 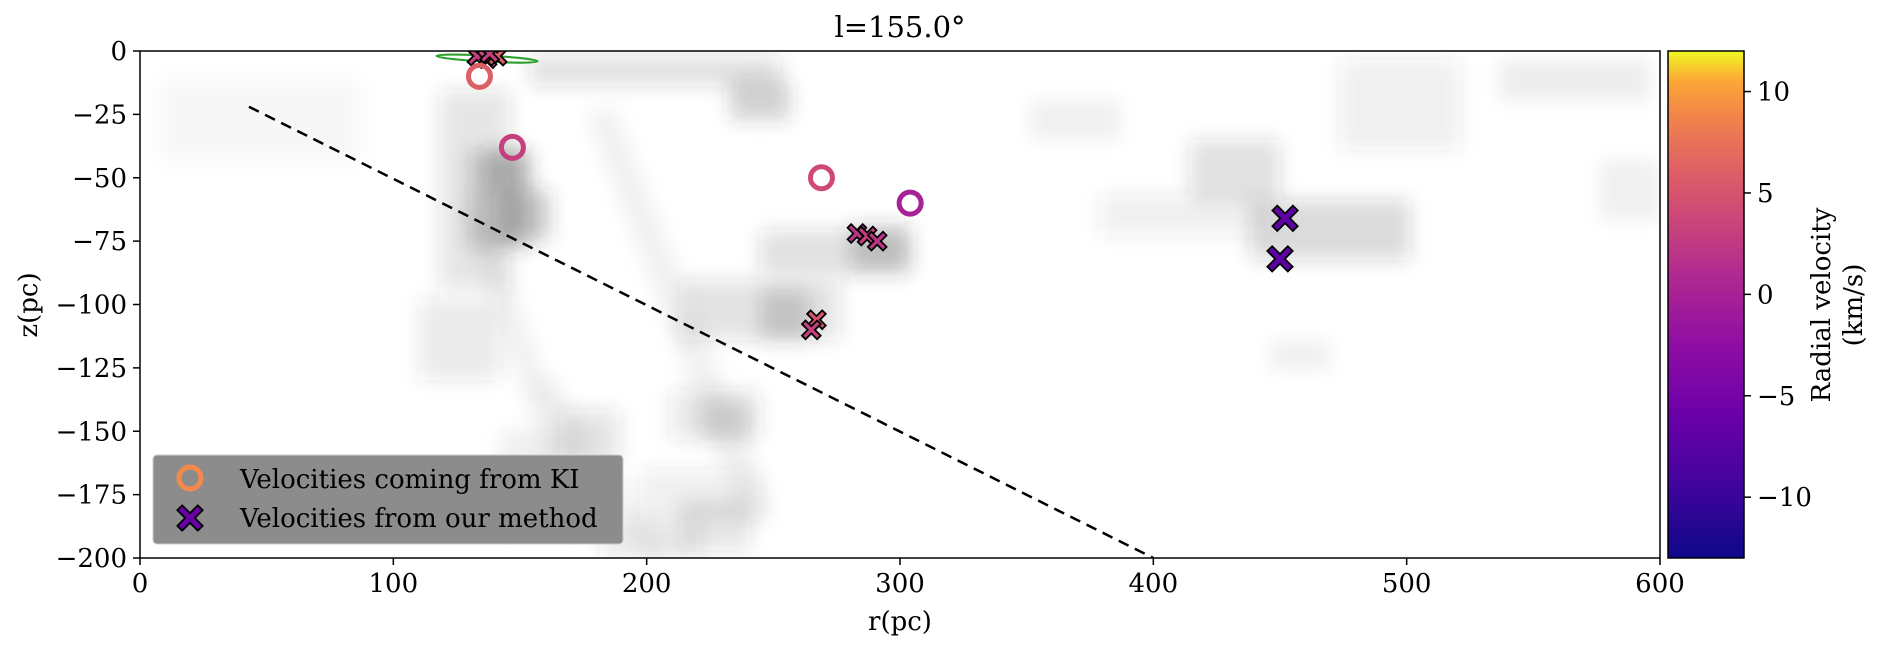 What do you see at coordinates (900, 584) in the screenshot?
I see `x-tick-label: 300` at bounding box center [900, 584].